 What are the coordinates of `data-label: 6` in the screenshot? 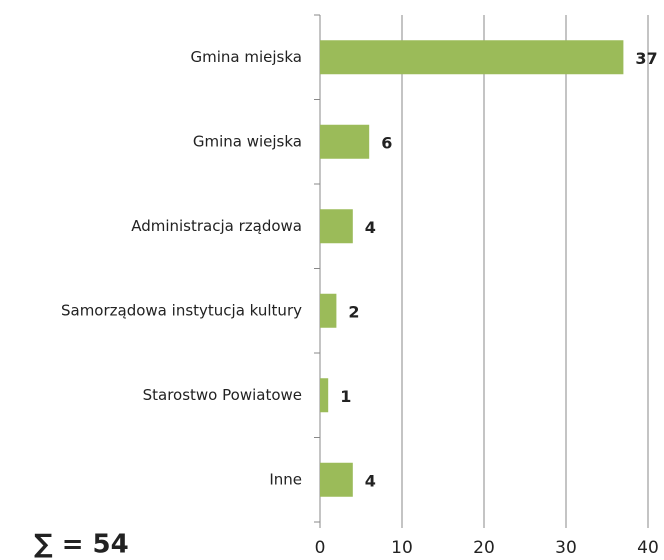 It's located at (386, 142).